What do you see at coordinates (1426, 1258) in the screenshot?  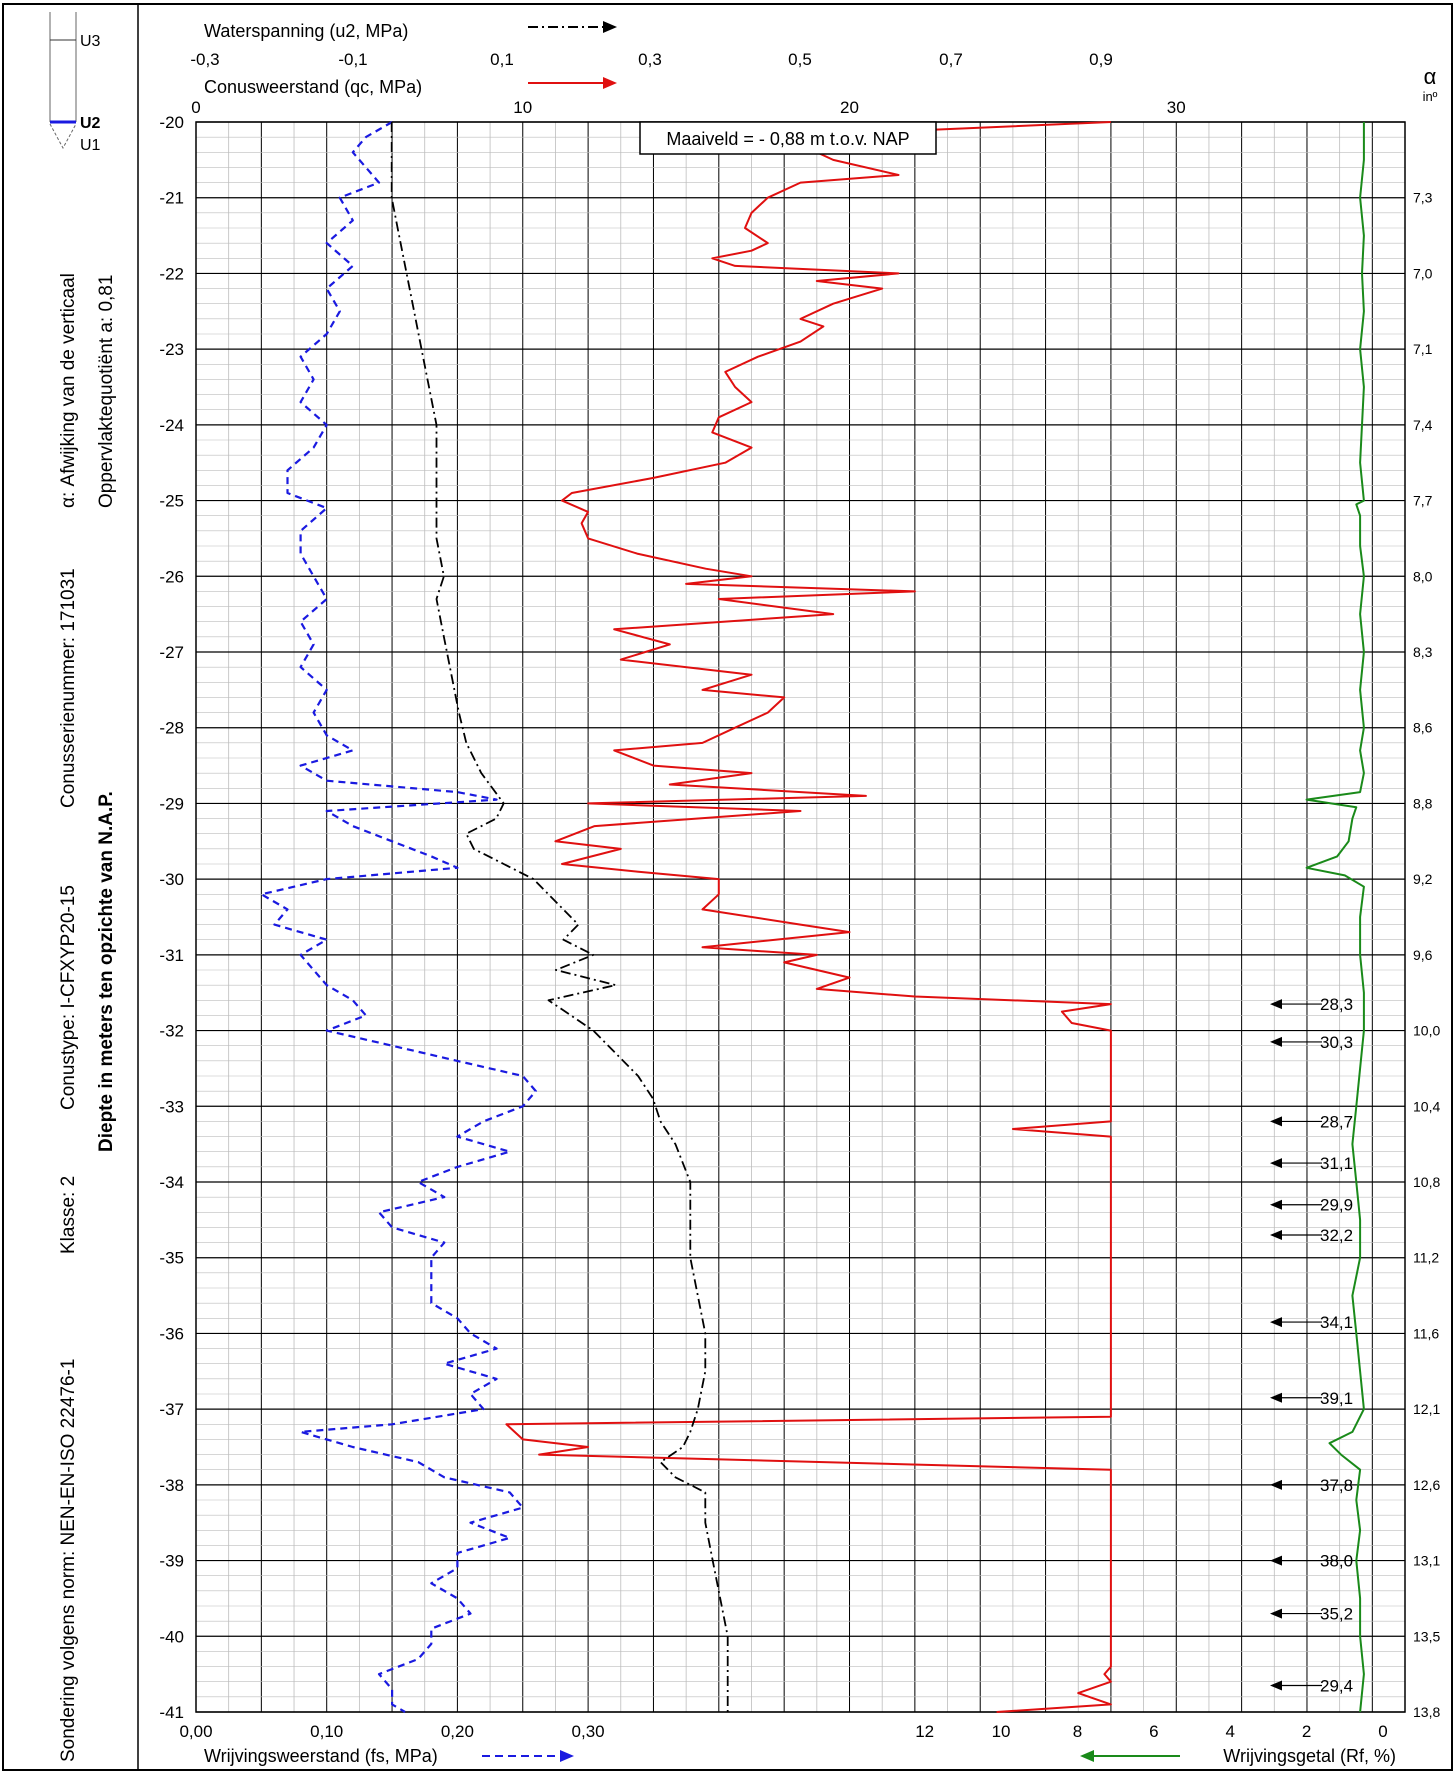 I see `alpha-tick-label: 11,2` at bounding box center [1426, 1258].